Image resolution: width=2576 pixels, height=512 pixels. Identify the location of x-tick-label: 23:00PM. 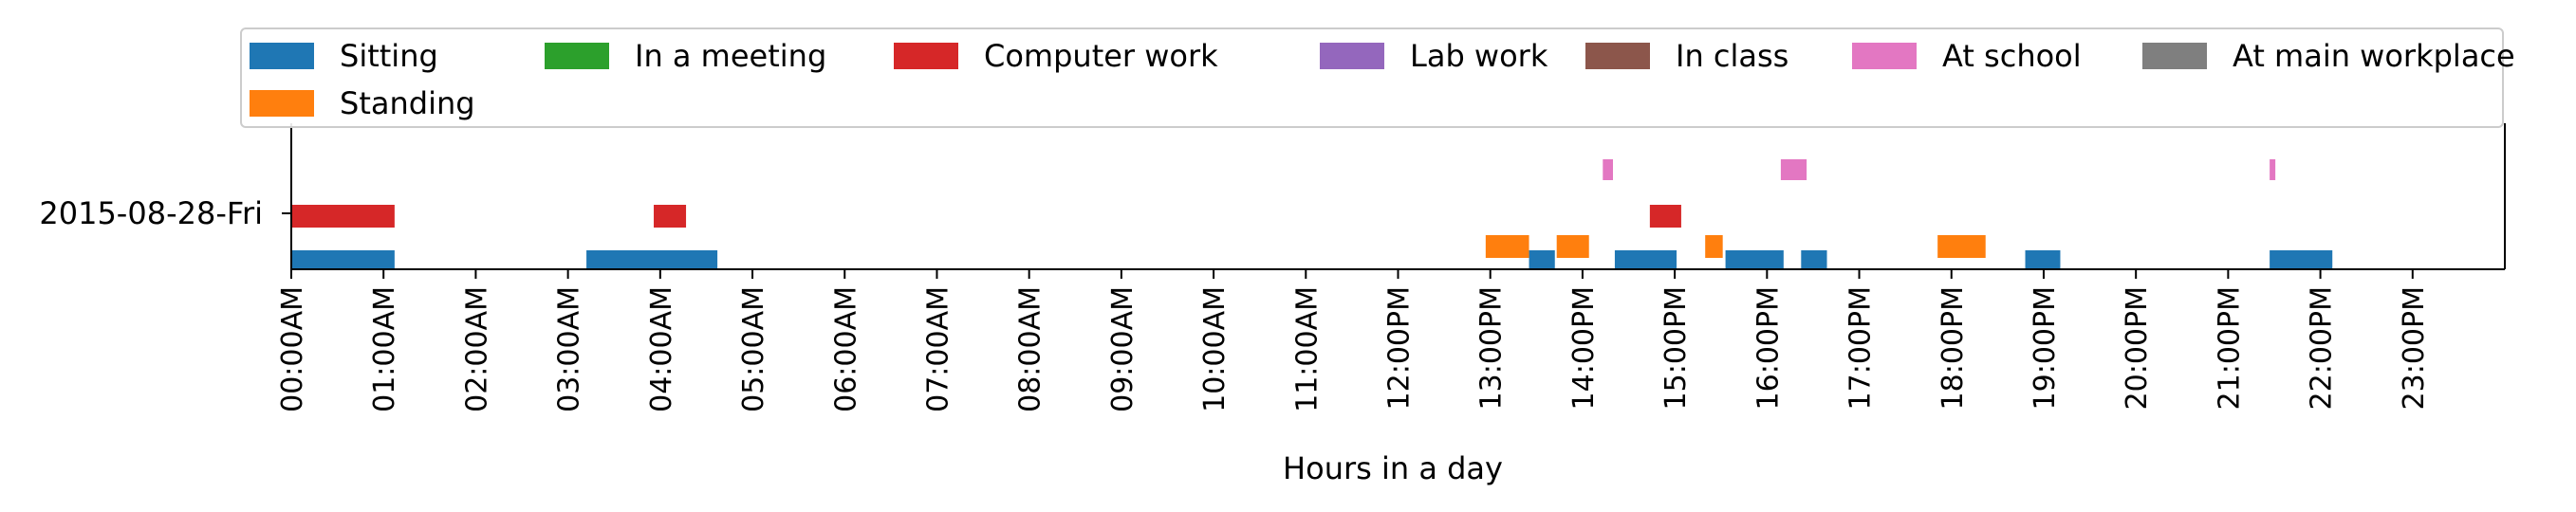
(2414, 348).